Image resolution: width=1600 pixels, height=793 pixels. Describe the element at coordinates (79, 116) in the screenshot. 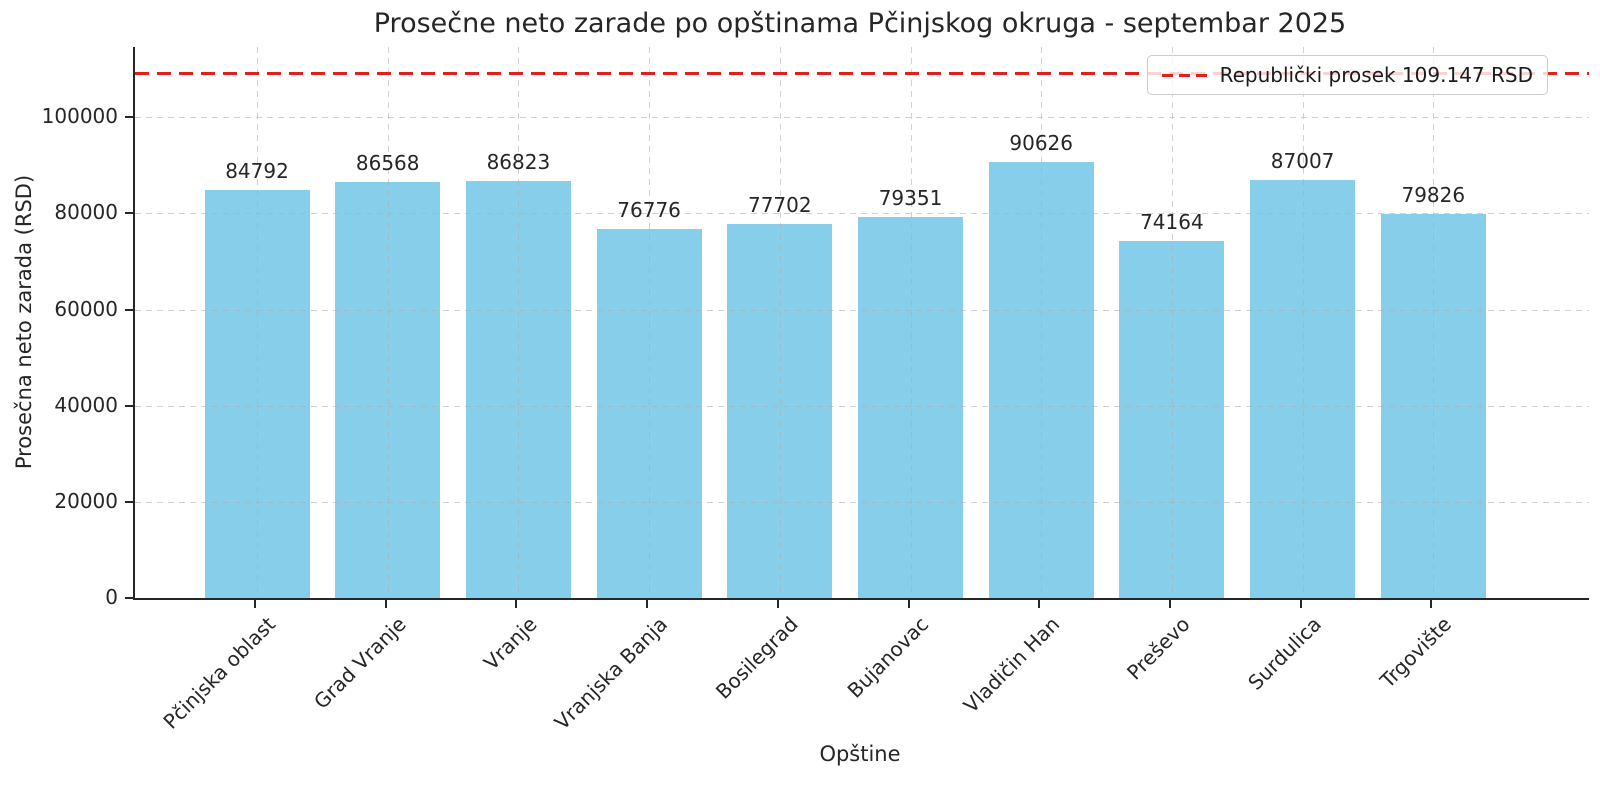

I see `y-tick-label: 100000` at that location.